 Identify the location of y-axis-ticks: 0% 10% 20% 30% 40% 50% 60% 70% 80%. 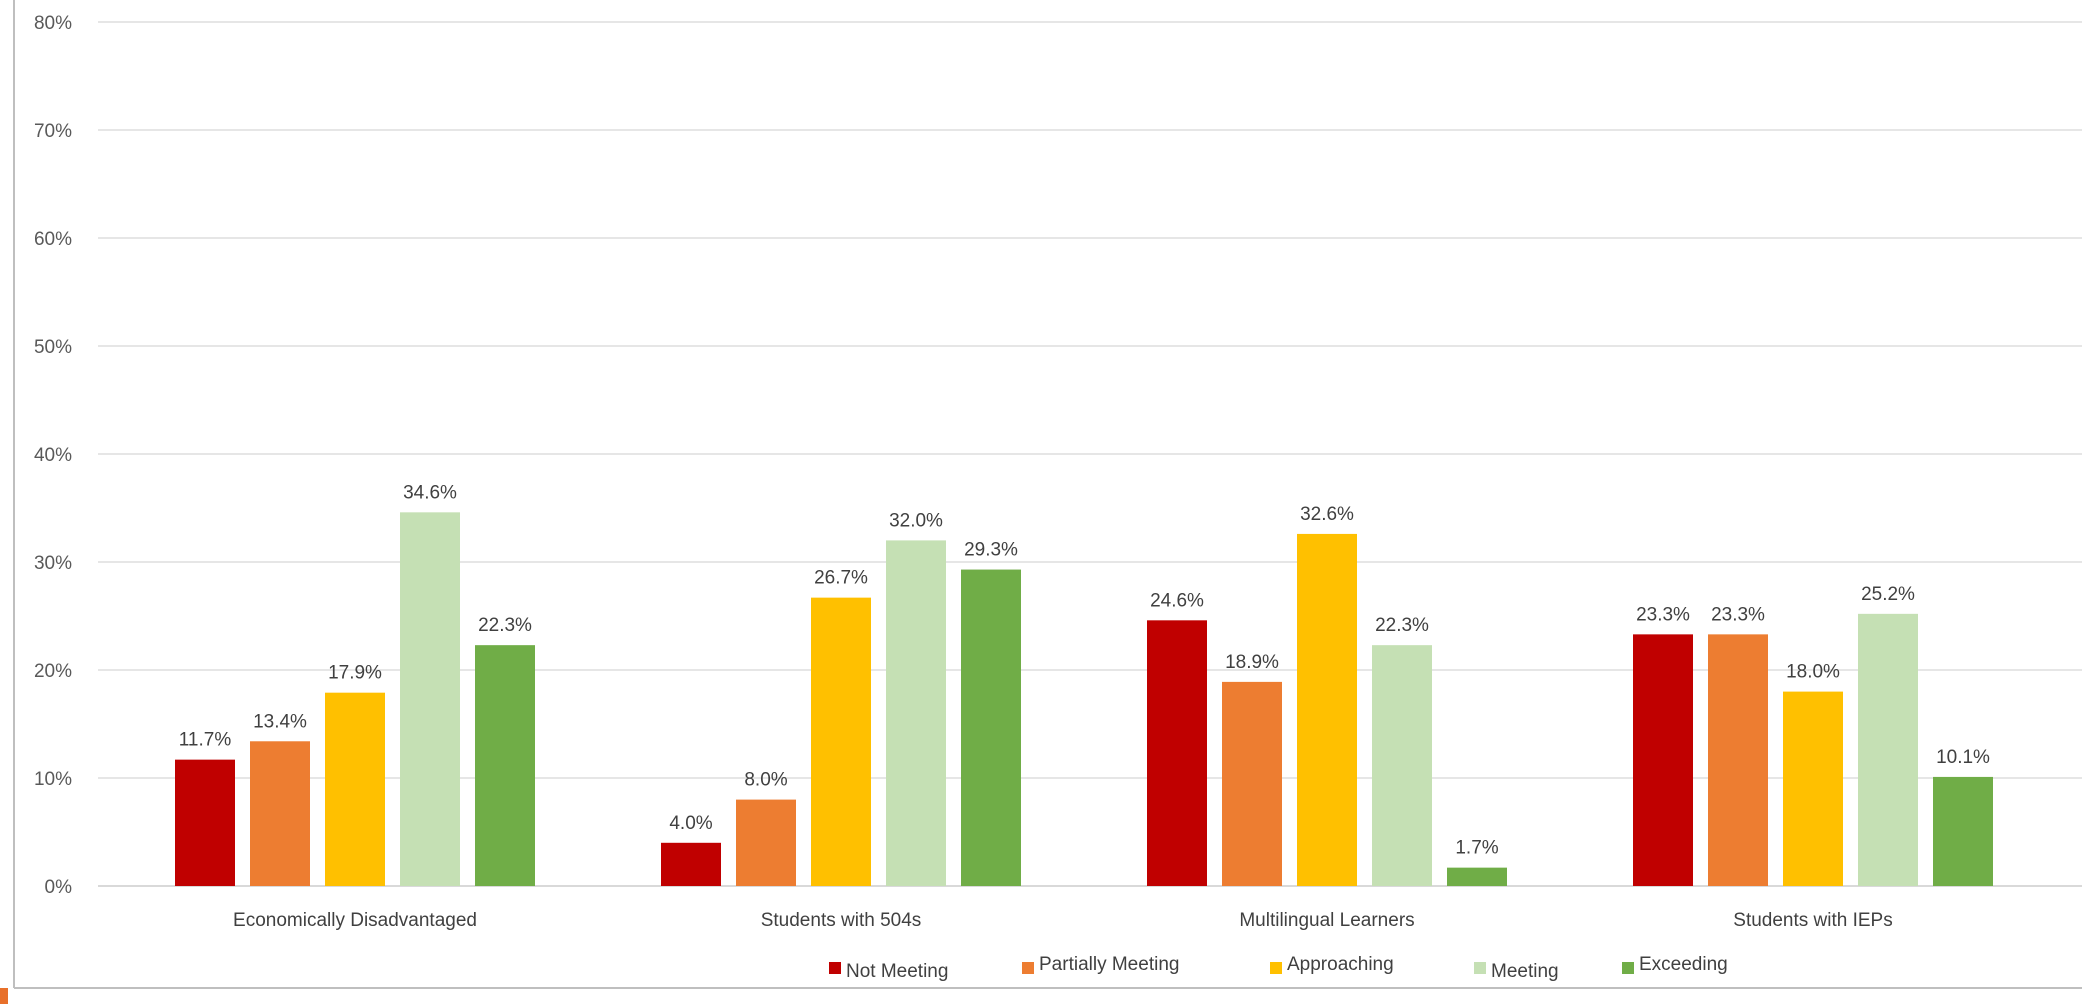
(53, 455).